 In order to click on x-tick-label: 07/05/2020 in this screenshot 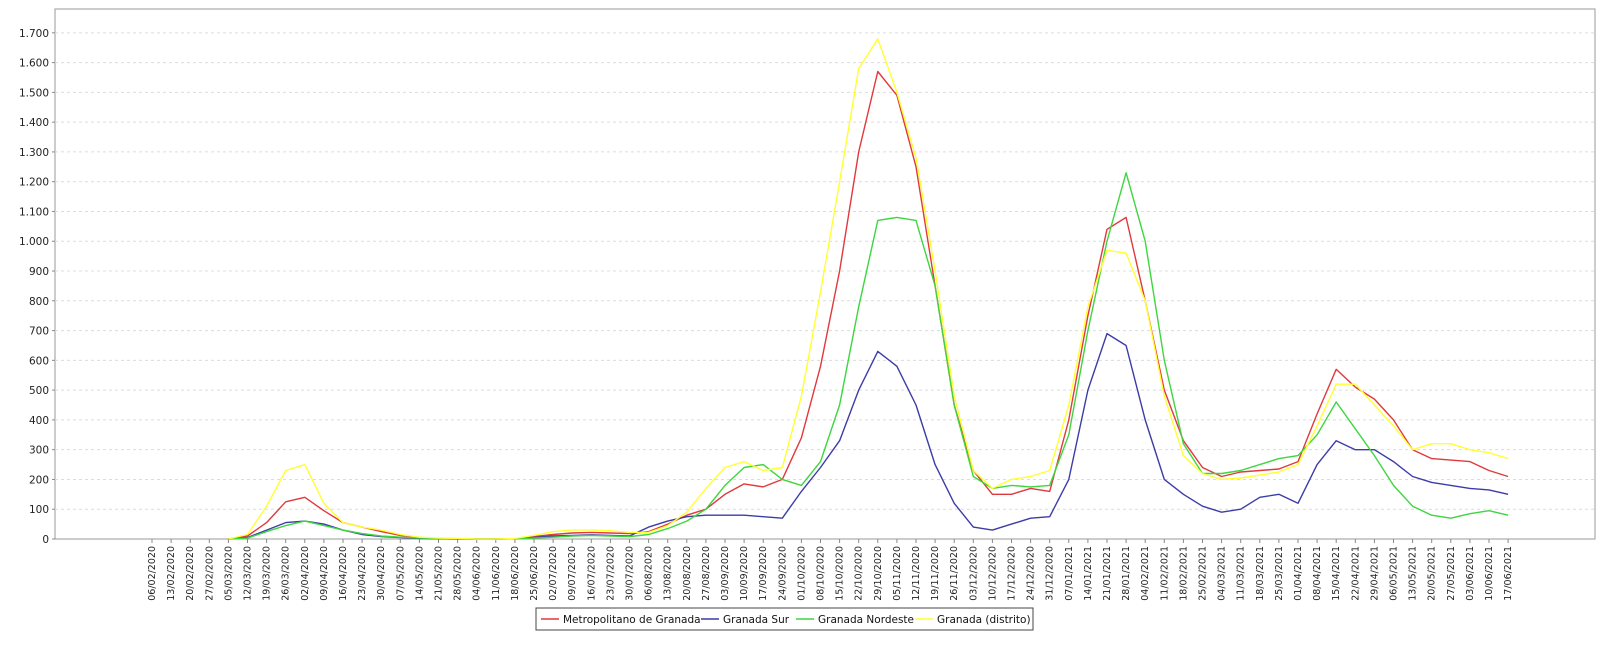, I will do `click(400, 573)`.